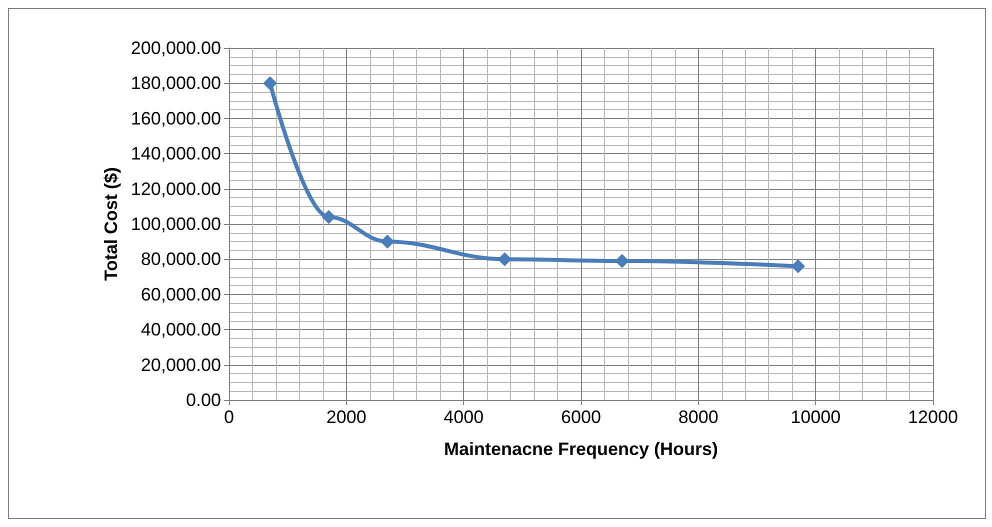 The image size is (992, 527). What do you see at coordinates (581, 417) in the screenshot?
I see `x-tick-label: 6000` at bounding box center [581, 417].